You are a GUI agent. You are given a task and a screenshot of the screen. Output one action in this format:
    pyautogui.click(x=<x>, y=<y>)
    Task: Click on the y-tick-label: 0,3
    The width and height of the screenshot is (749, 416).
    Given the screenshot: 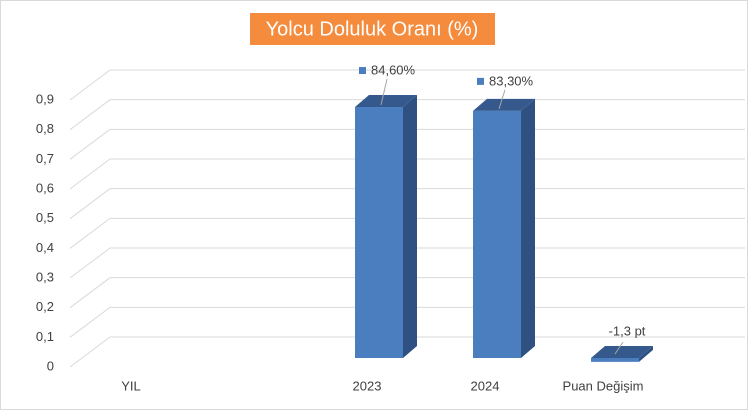 What is the action you would take?
    pyautogui.click(x=45, y=276)
    